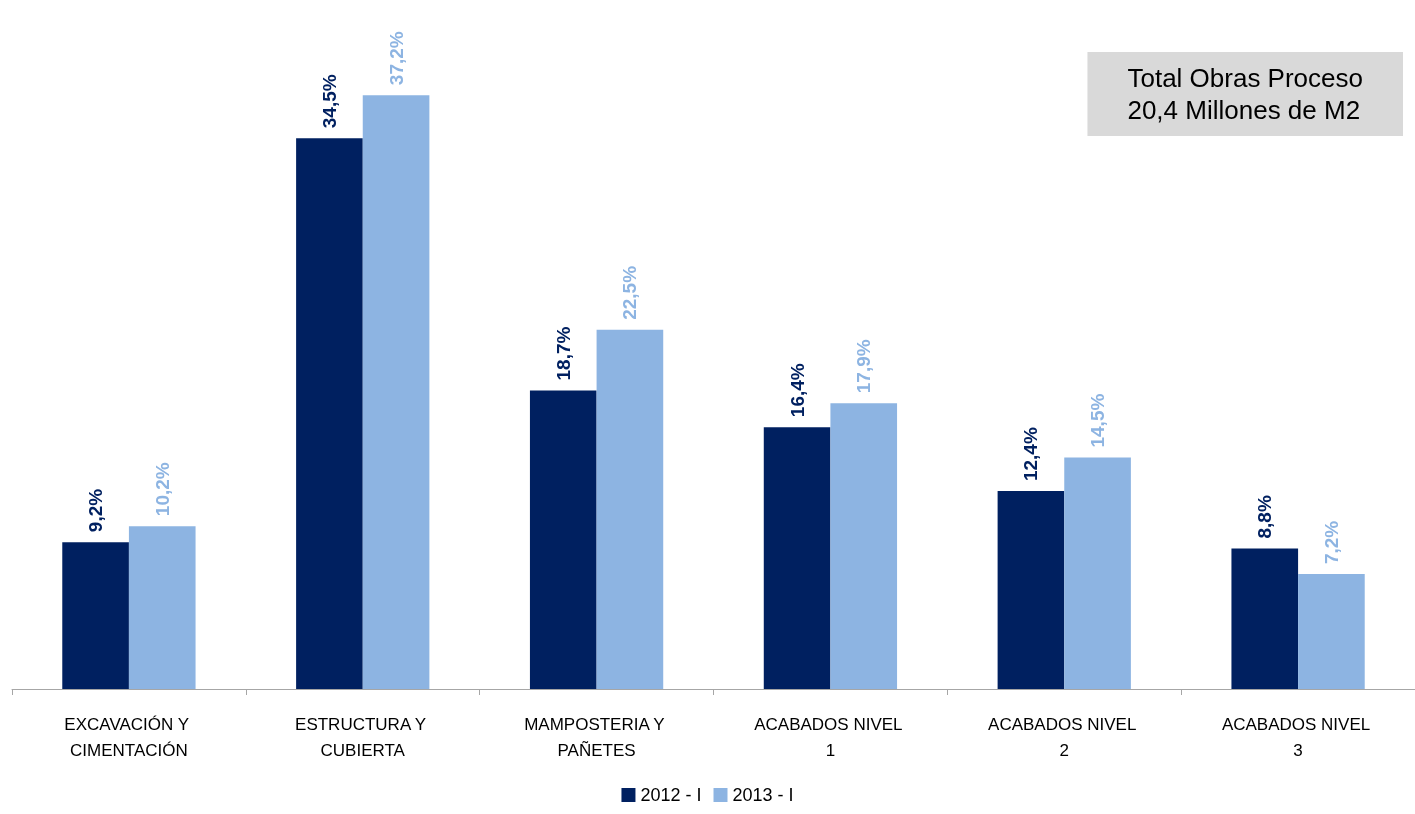 The image size is (1415, 814). Describe the element at coordinates (1245, 78) in the screenshot. I see `text: Total Obras Proceso` at that location.